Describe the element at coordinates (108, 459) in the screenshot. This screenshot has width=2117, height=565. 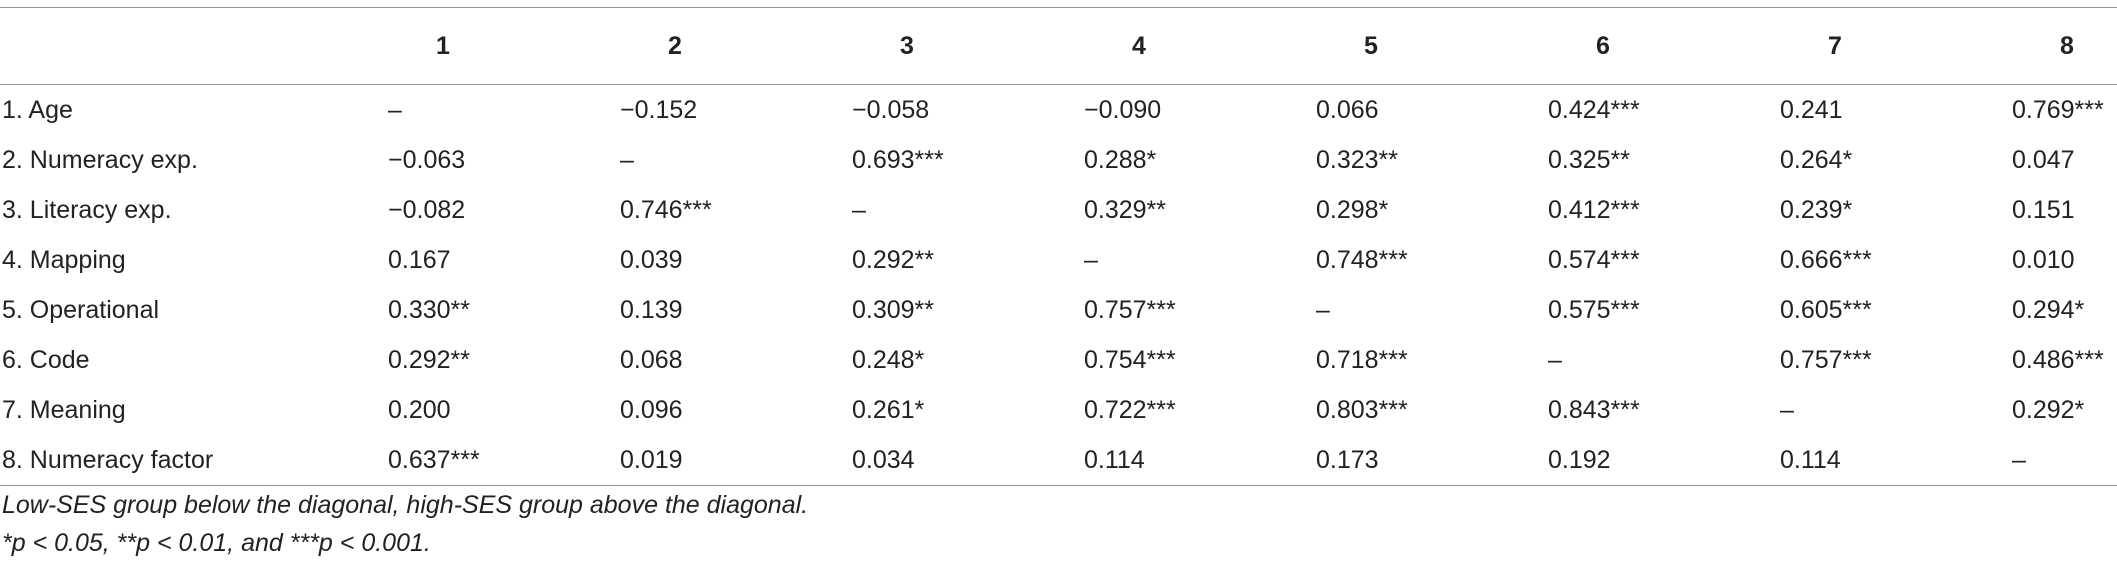
I see `row-label: 8. Numeracy factor` at that location.